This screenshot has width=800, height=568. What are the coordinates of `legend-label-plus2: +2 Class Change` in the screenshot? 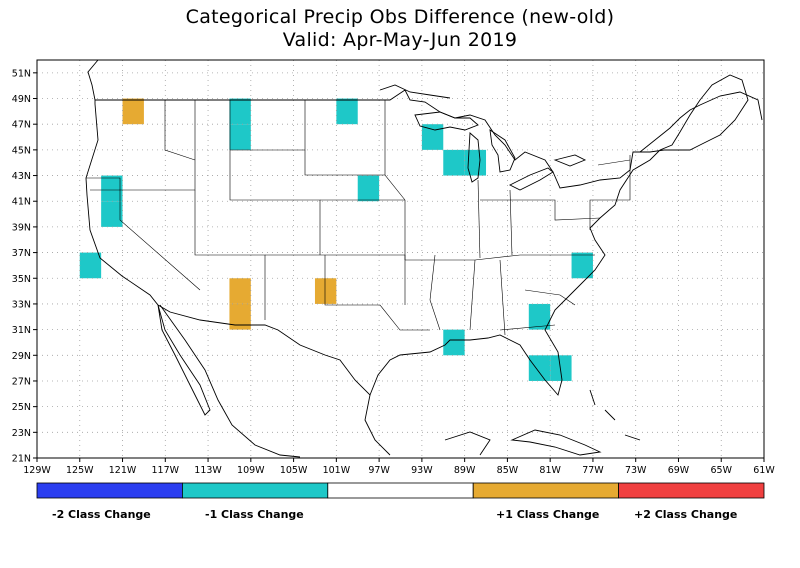 It's located at (686, 514).